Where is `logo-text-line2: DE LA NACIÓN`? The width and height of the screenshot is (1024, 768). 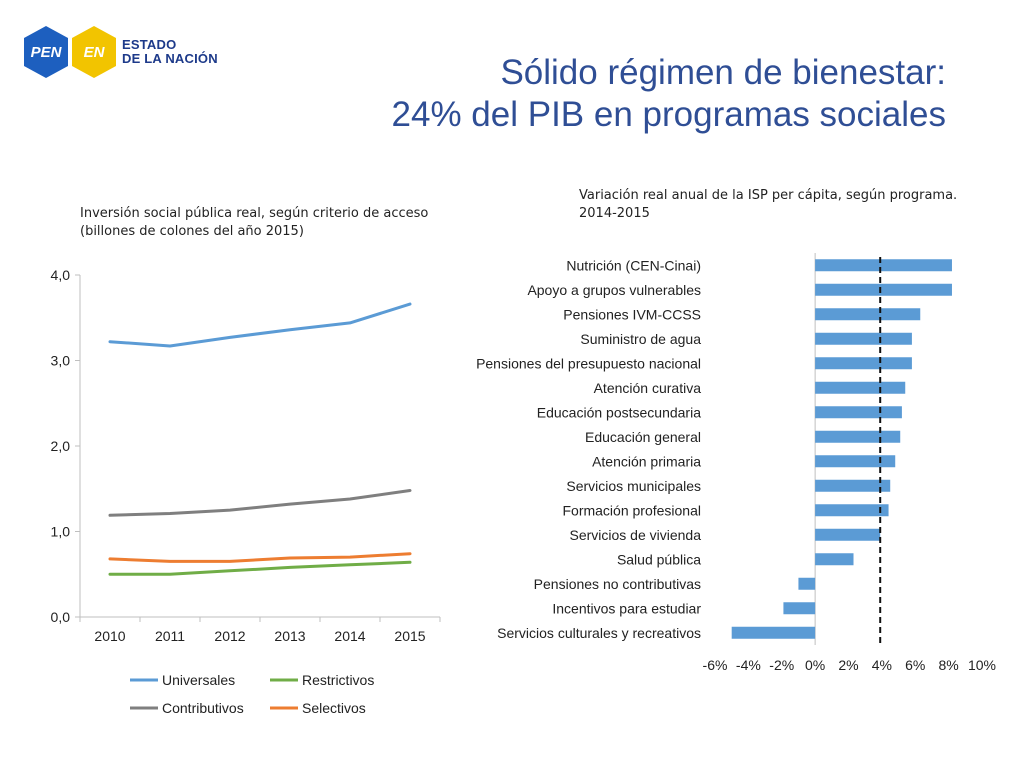
logo-text-line2: DE LA NACIÓN is located at coordinates (170, 58).